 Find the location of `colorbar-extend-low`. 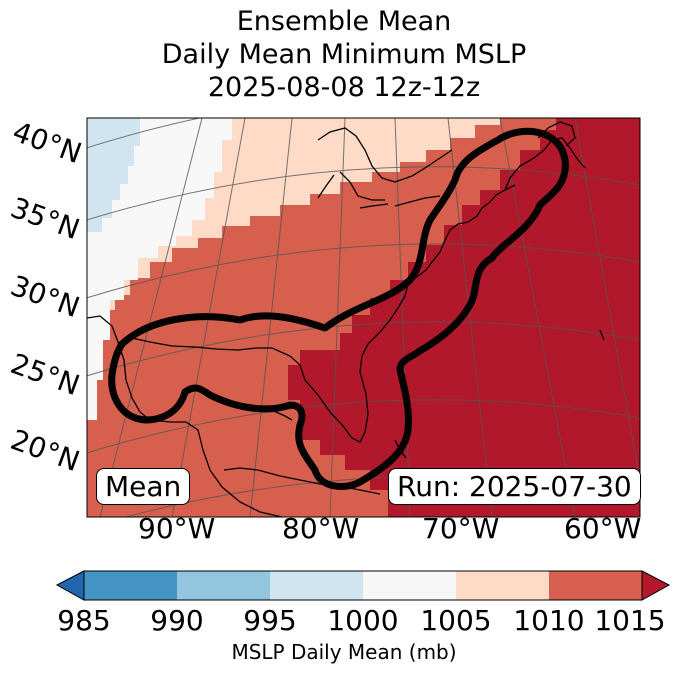

colorbar-extend-low is located at coordinates (70, 585).